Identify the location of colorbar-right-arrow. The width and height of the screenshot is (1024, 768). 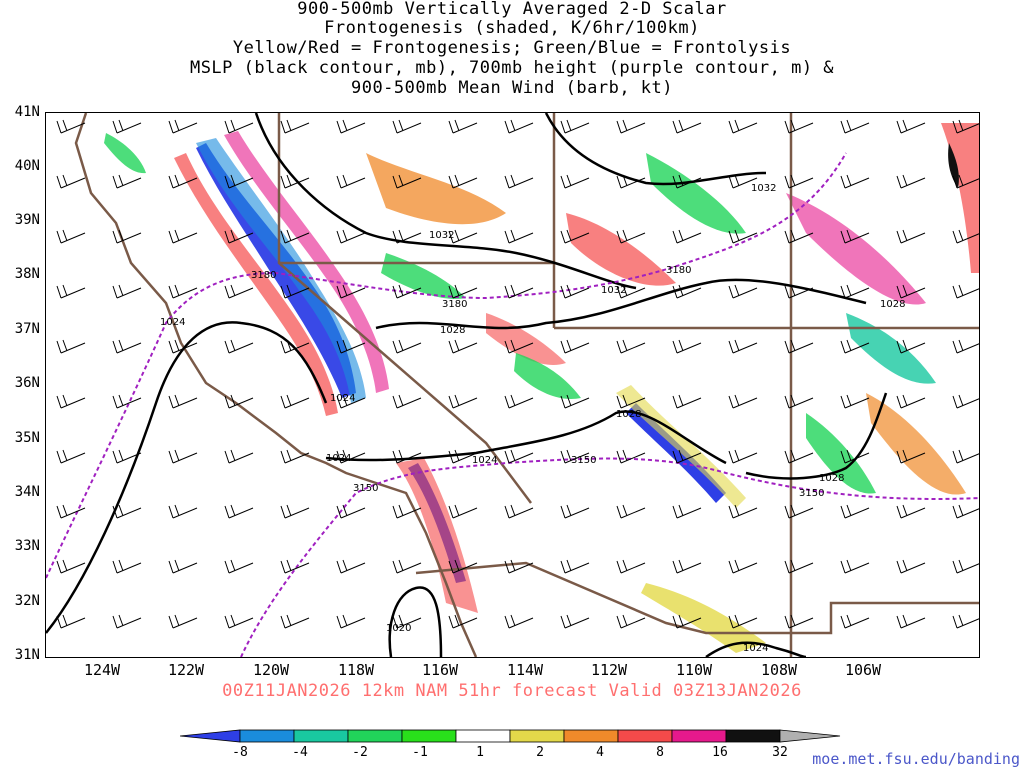
(810, 736).